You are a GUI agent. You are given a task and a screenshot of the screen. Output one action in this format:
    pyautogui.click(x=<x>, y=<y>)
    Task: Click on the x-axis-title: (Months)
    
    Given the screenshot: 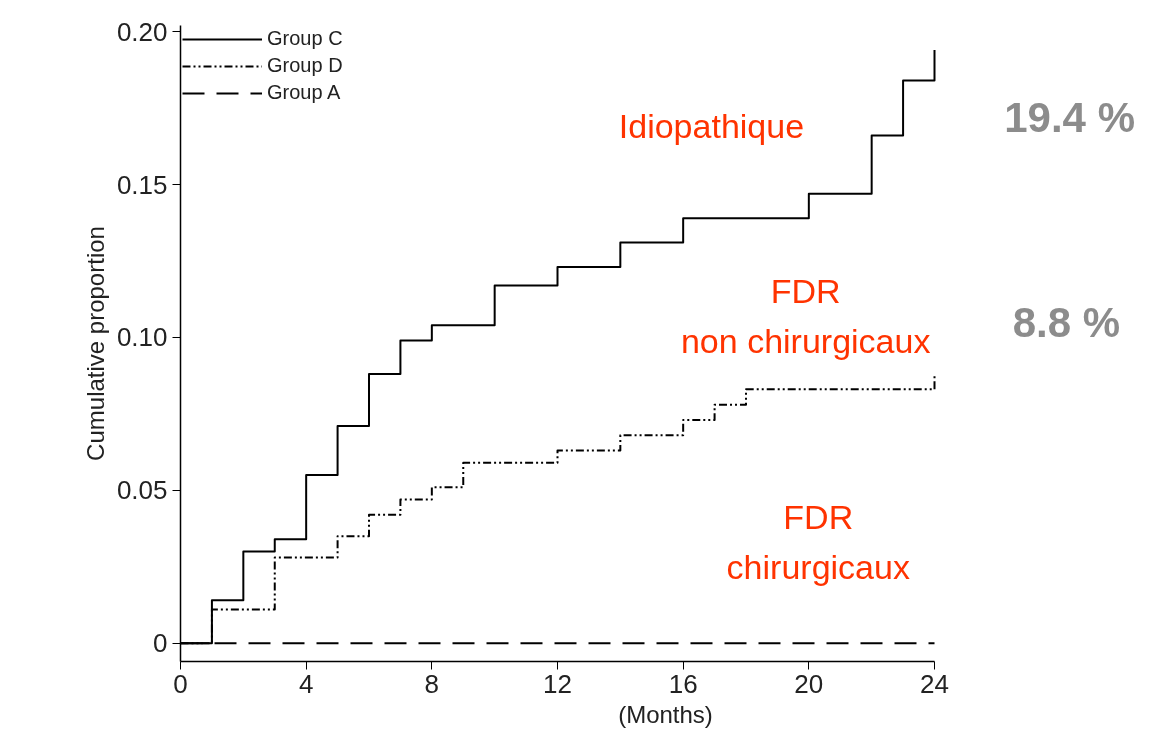 What is the action you would take?
    pyautogui.click(x=665, y=714)
    